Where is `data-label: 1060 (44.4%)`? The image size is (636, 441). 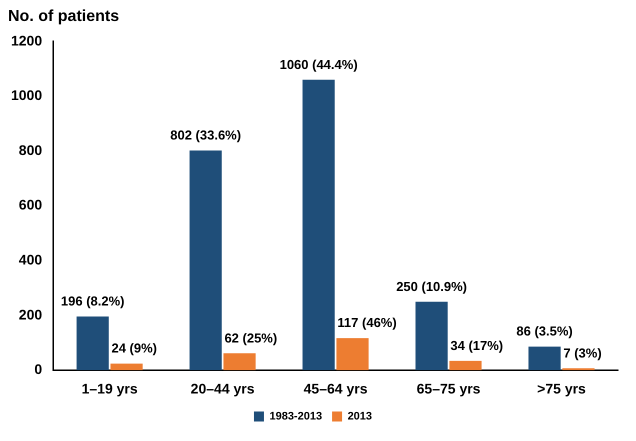
data-label: 1060 (44.4%) is located at coordinates (319, 64).